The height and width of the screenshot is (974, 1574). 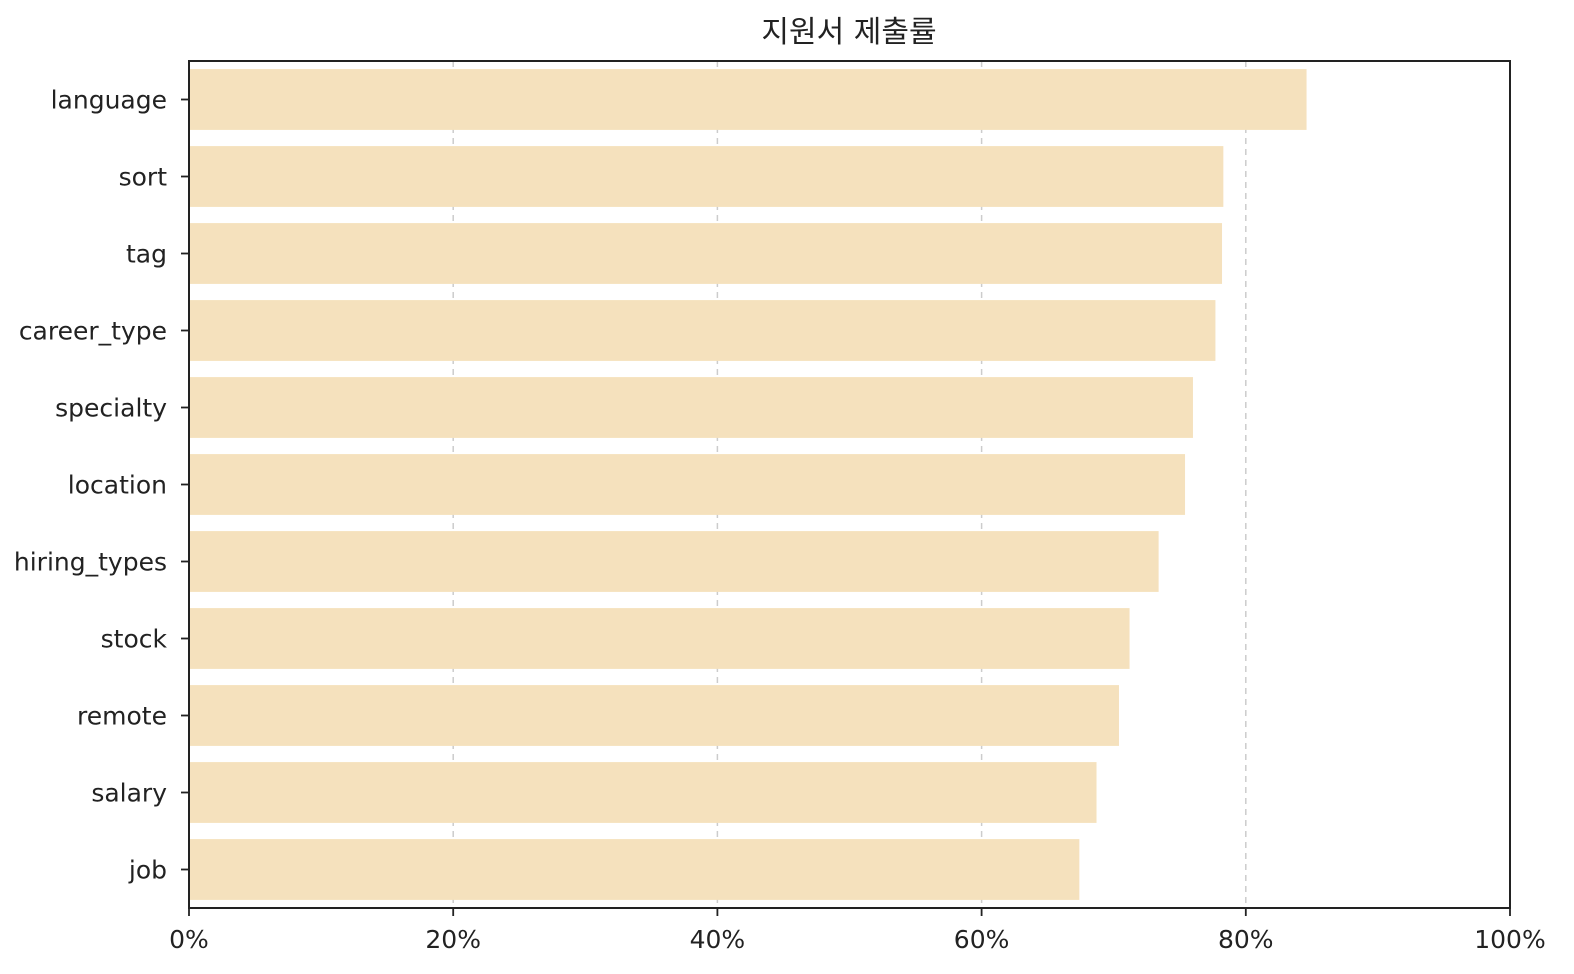 What do you see at coordinates (748, 99) in the screenshot?
I see `bar-language` at bounding box center [748, 99].